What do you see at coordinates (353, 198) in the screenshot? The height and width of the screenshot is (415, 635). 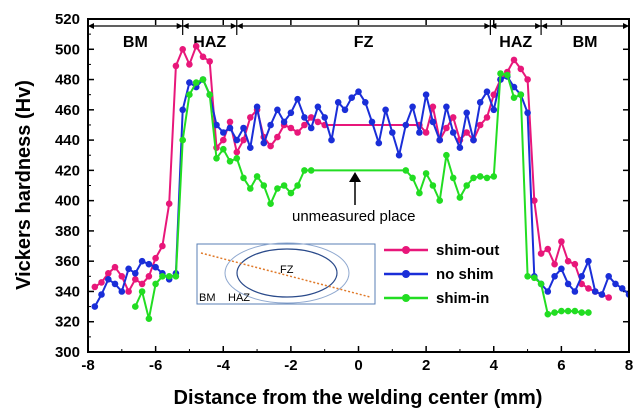 I see `unmeasured-annotation: unmeasured place` at bounding box center [353, 198].